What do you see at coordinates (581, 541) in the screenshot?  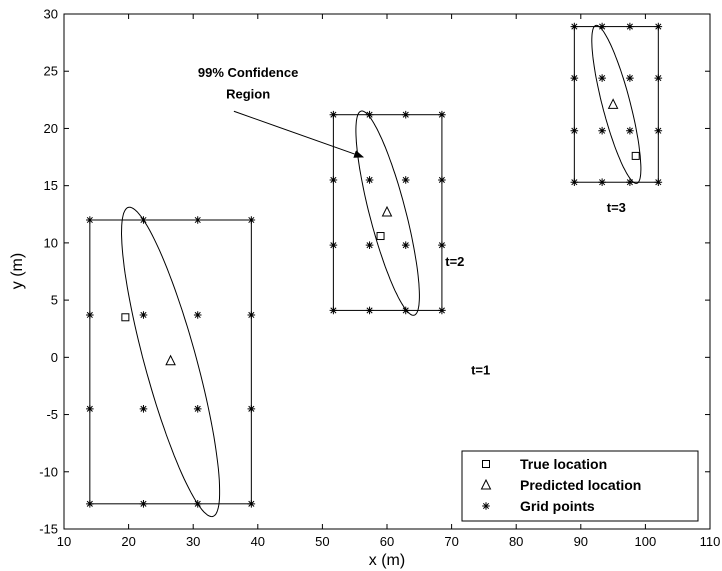 I see `x-tick-label: 90` at bounding box center [581, 541].